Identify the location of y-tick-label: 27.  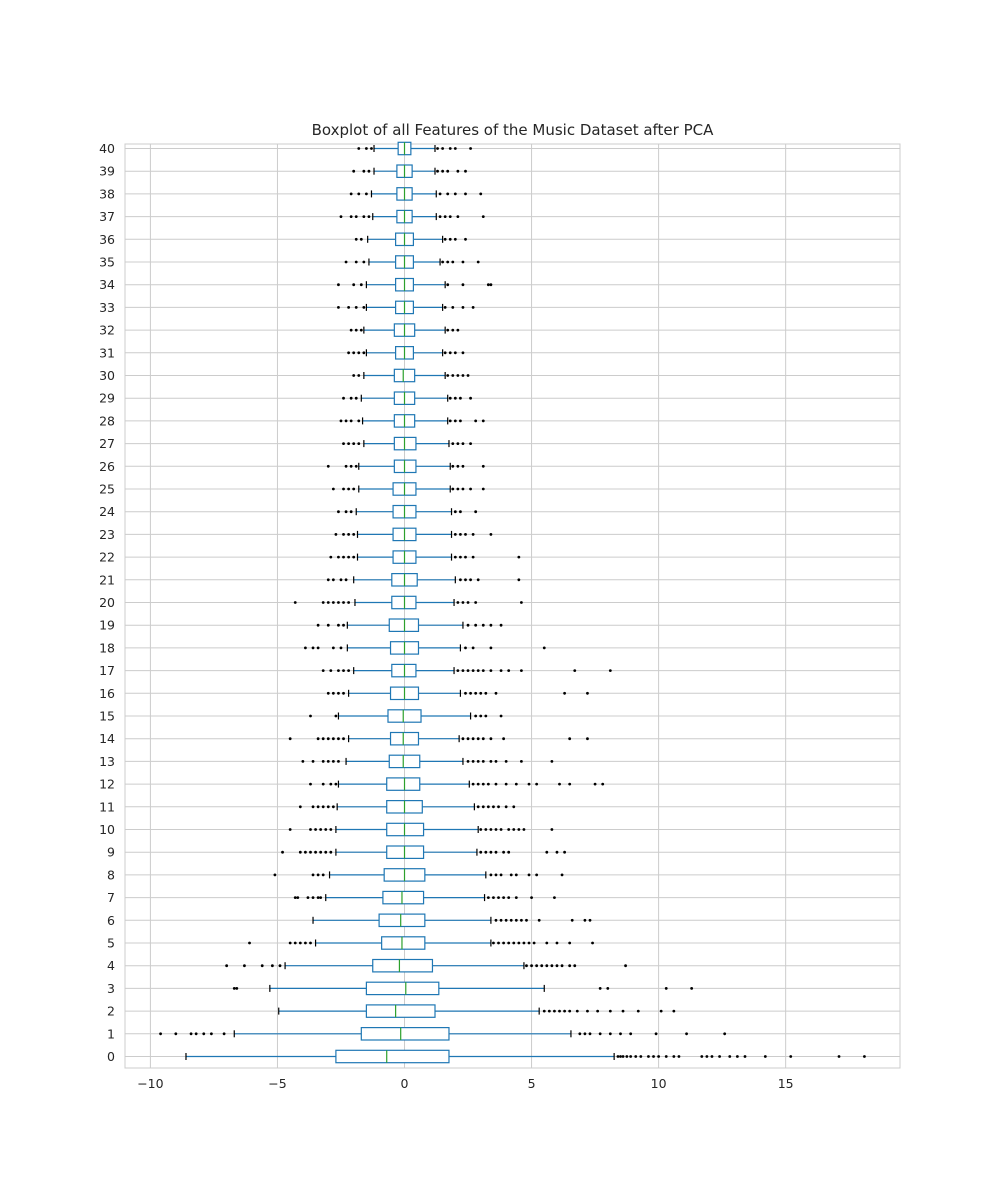
(107, 443).